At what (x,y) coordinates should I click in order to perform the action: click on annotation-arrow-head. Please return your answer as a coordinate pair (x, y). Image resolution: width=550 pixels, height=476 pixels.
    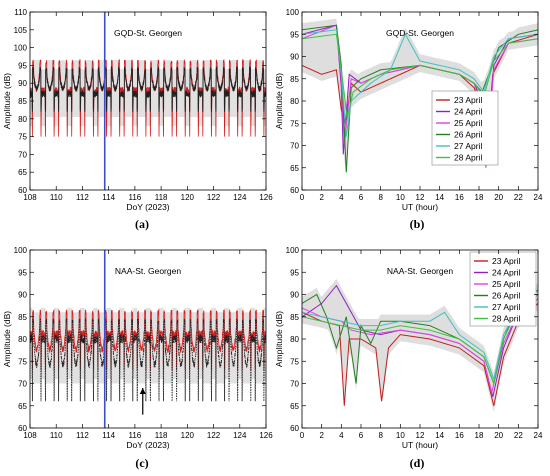
    Looking at the image, I should click on (142, 390).